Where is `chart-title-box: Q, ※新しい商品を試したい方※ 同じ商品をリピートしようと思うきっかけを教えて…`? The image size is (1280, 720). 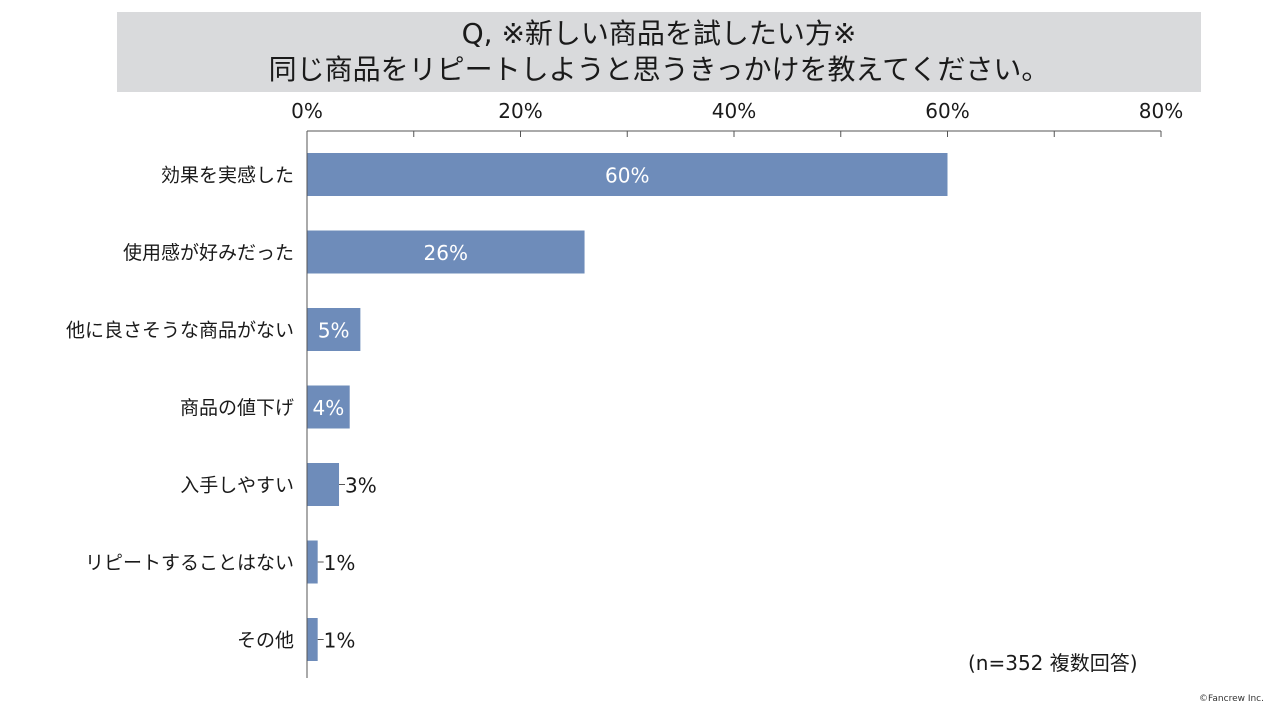 chart-title-box: Q, ※新しい商品を試したい方※ 同じ商品をリピートしようと思うきっかけを教えて… is located at coordinates (659, 52).